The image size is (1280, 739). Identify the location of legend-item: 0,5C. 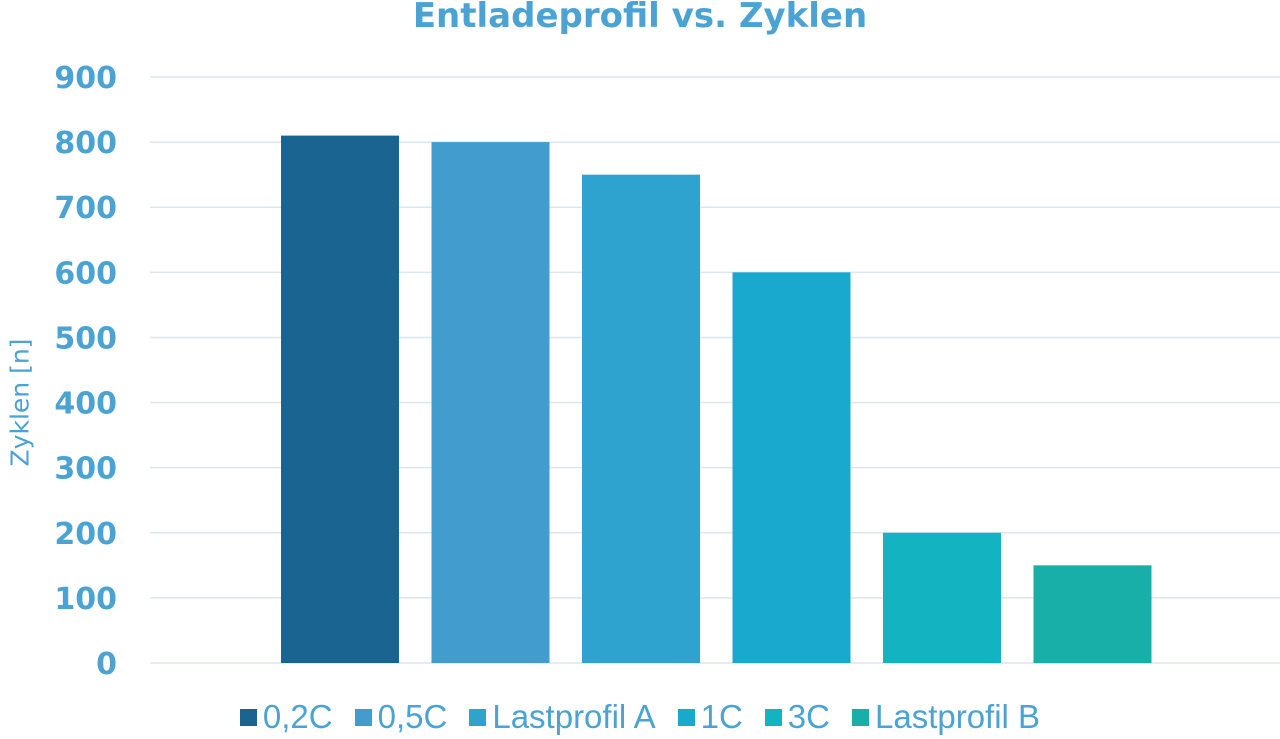
(401, 717).